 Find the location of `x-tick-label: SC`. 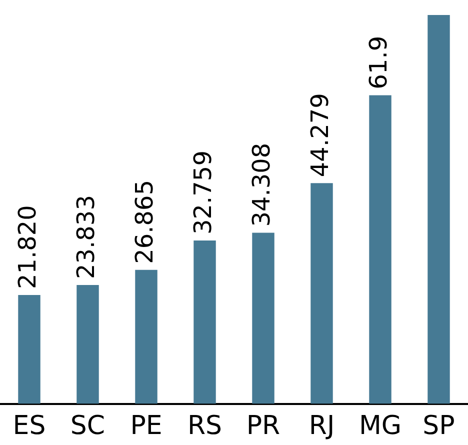

x-tick-label: SC is located at coordinates (88, 426).